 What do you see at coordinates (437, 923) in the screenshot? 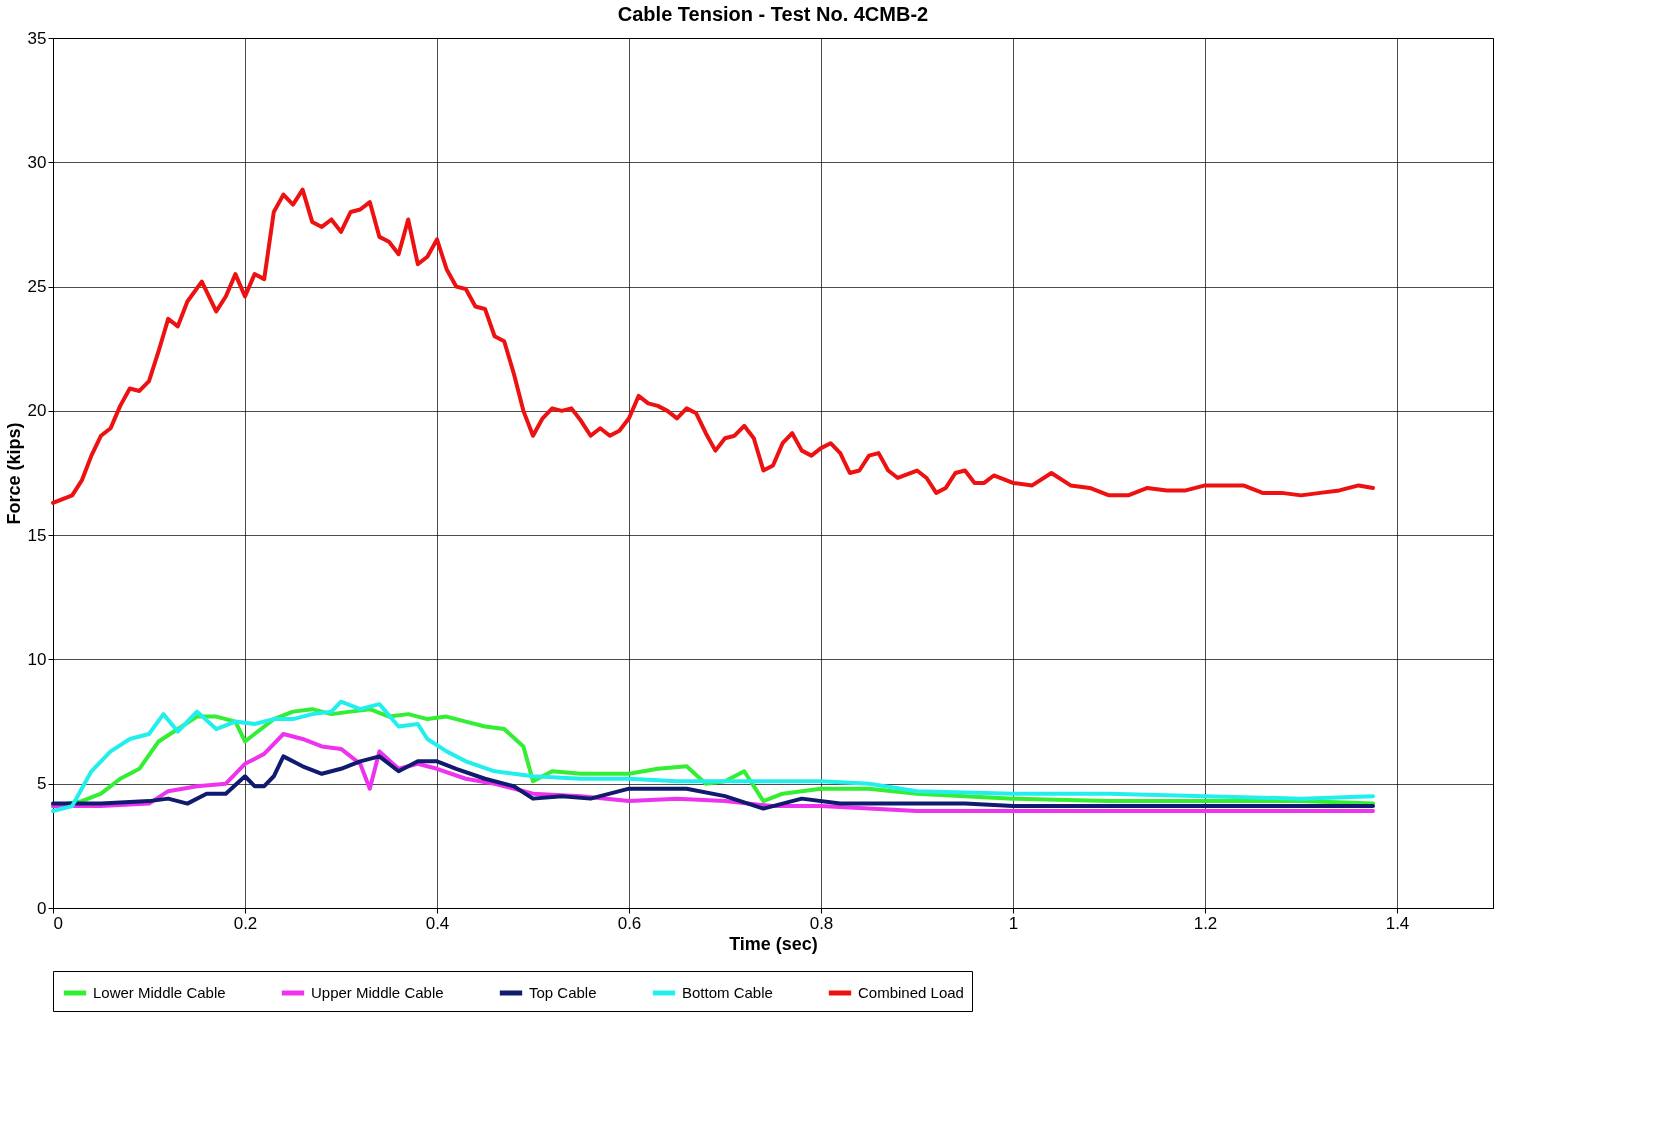
I see `x-tick-label: 0.4` at bounding box center [437, 923].